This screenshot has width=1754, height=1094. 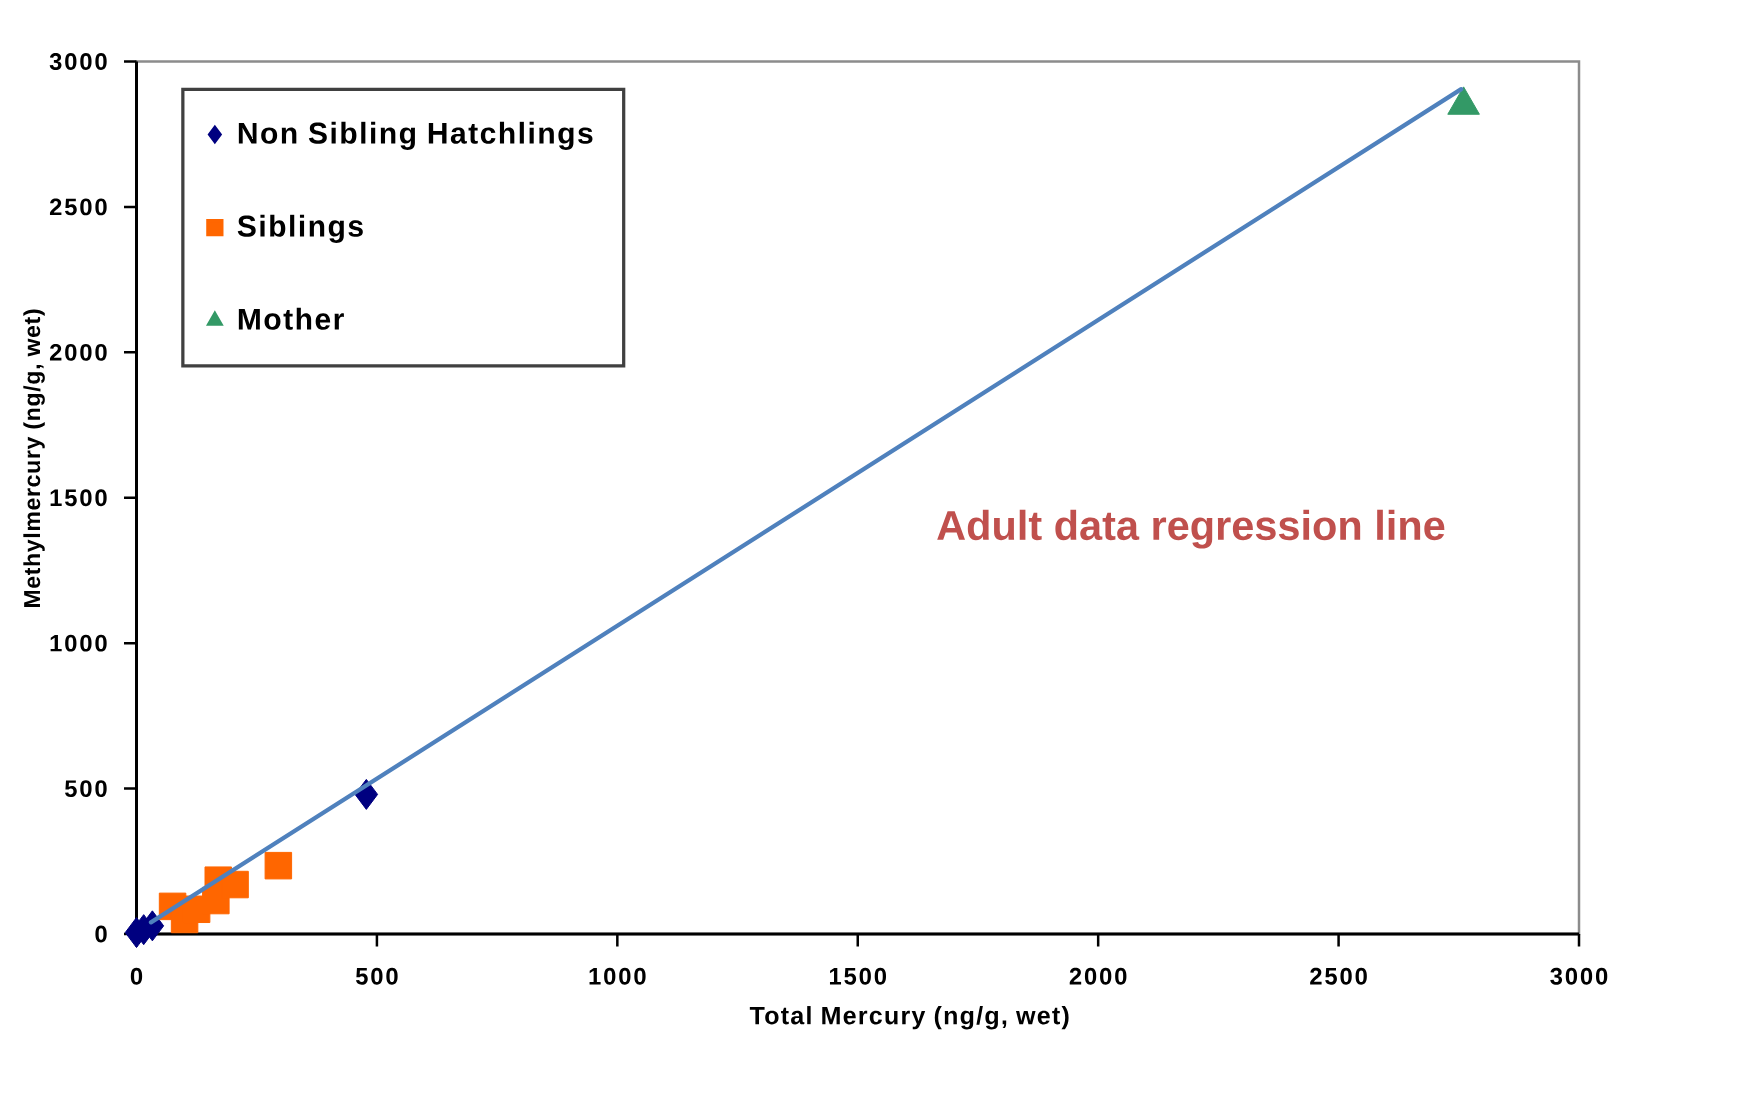 I want to click on x-tick-label: 500, so click(x=376, y=976).